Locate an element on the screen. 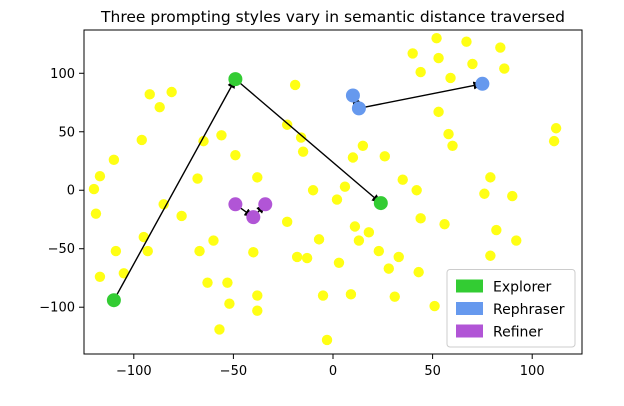 This screenshot has height=406, width=624. y-tick-label: 50 is located at coordinates (66, 132).